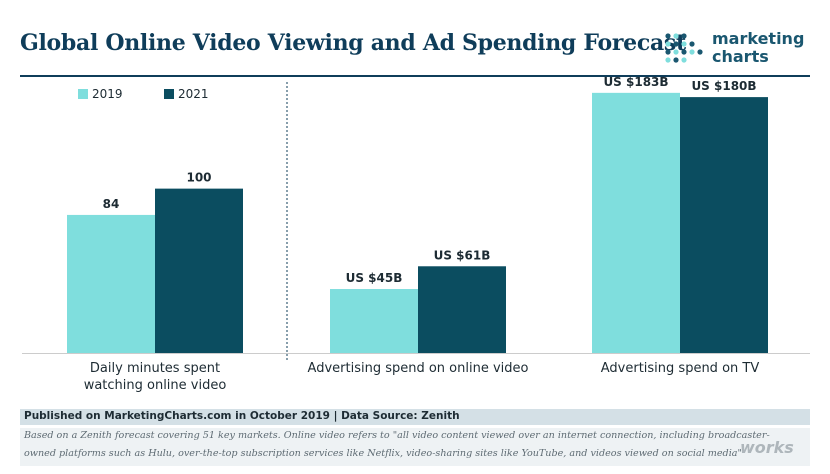 The width and height of the screenshot is (830, 474). Describe the element at coordinates (415, 76) in the screenshot. I see `title-rule` at that location.